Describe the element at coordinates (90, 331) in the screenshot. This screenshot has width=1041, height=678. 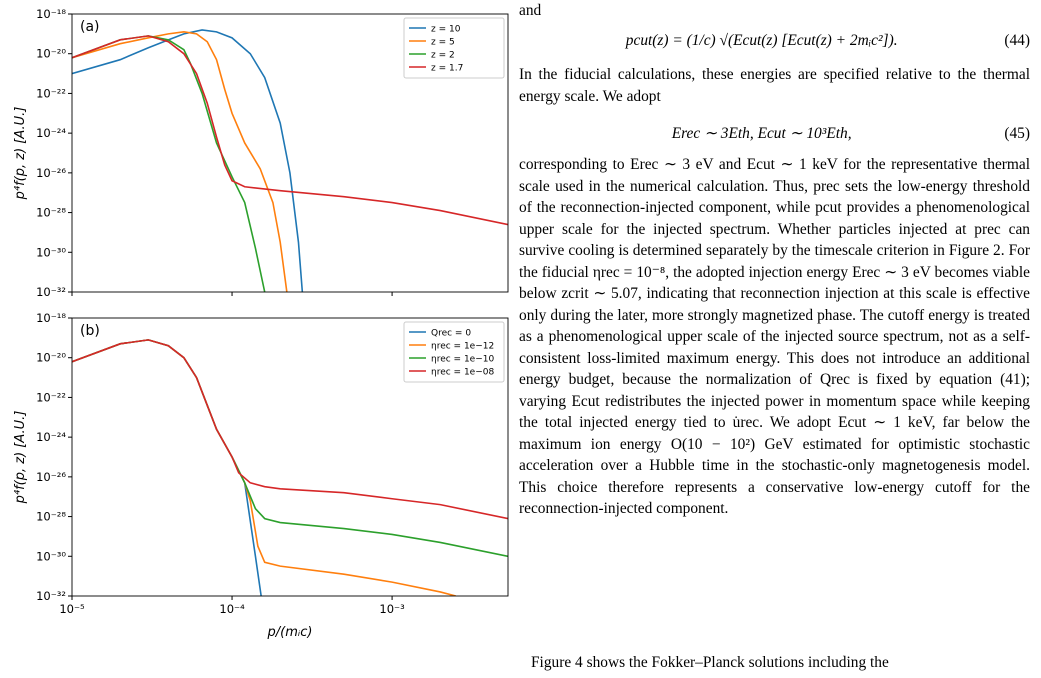
I see `panel-label: (b)` at that location.